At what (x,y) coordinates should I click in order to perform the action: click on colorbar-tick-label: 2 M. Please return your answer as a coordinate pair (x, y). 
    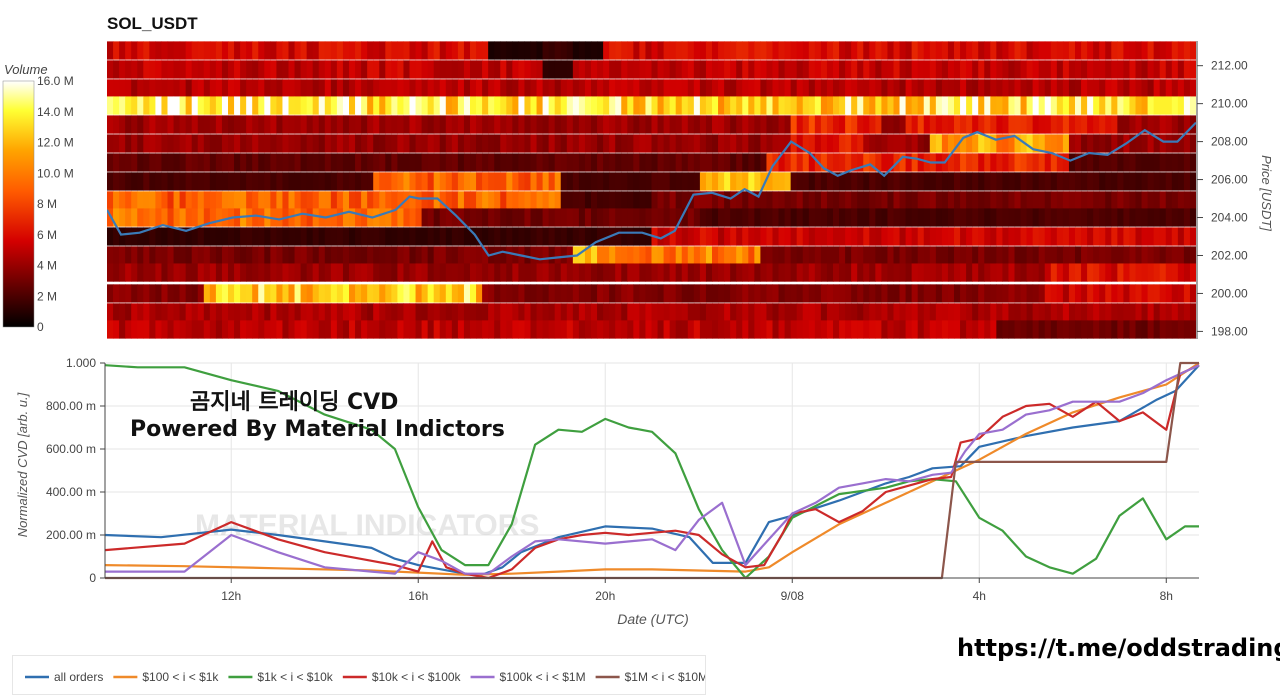
    Looking at the image, I should click on (47, 296).